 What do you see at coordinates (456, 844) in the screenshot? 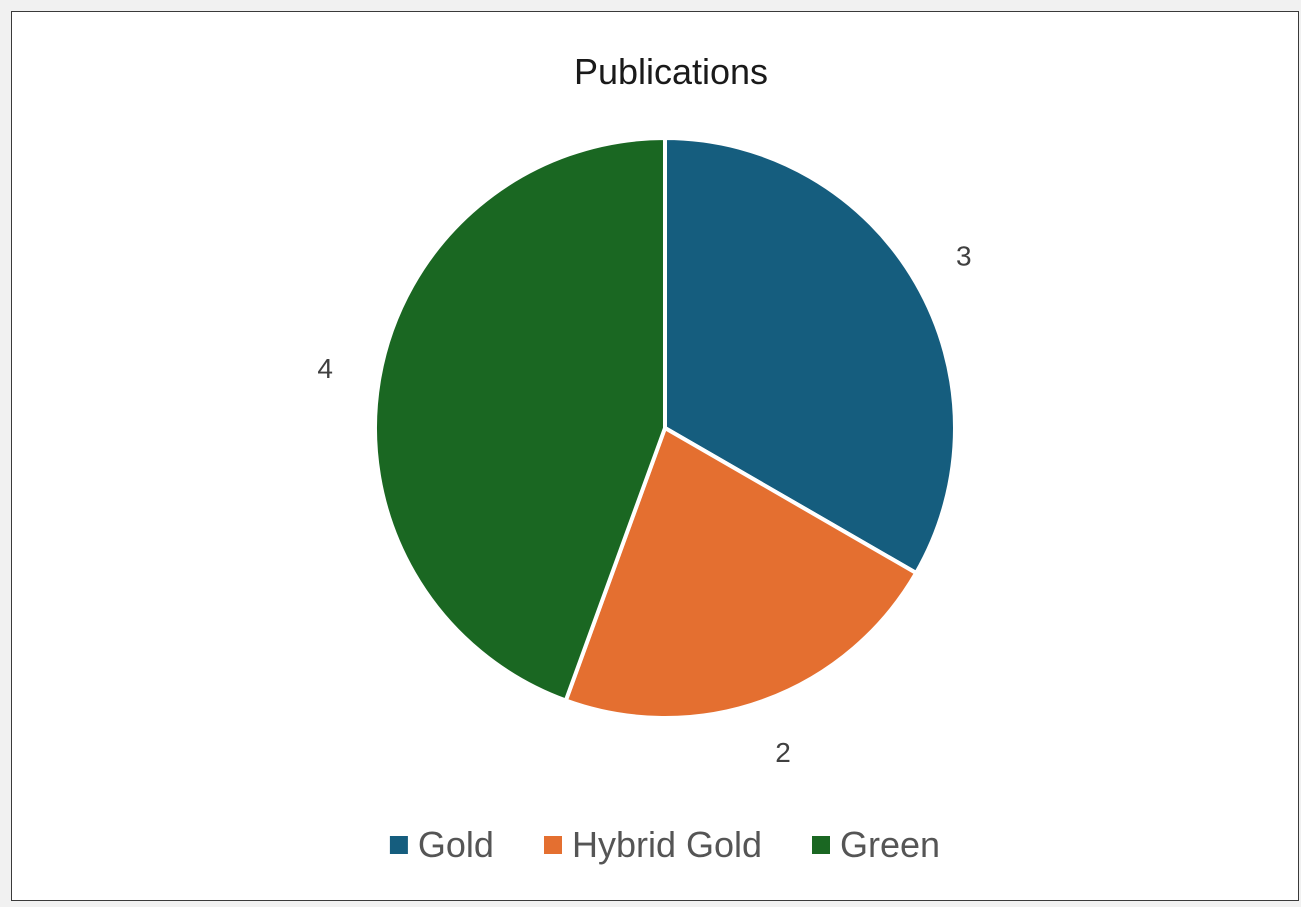
I see `legend-label: Gold` at bounding box center [456, 844].